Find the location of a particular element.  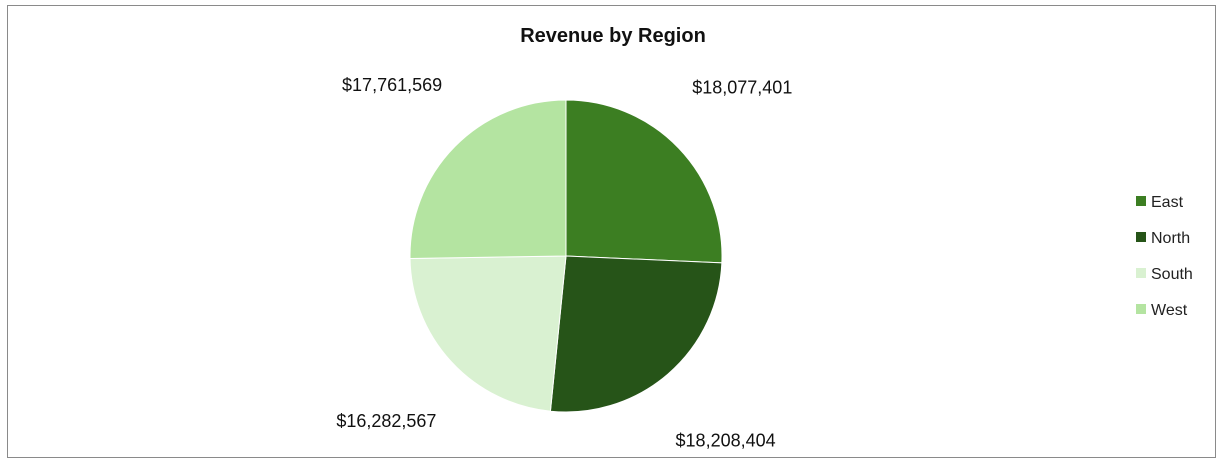

legend-label-south: South is located at coordinates (1172, 274).